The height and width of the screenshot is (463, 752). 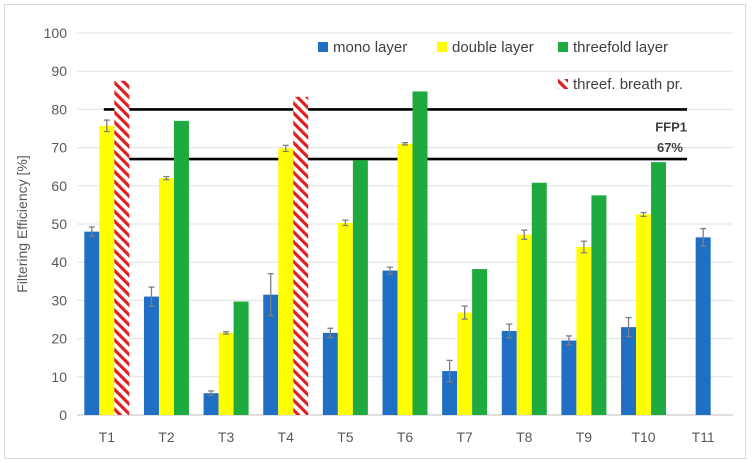 What do you see at coordinates (59, 71) in the screenshot?
I see `y-tick-label: 90` at bounding box center [59, 71].